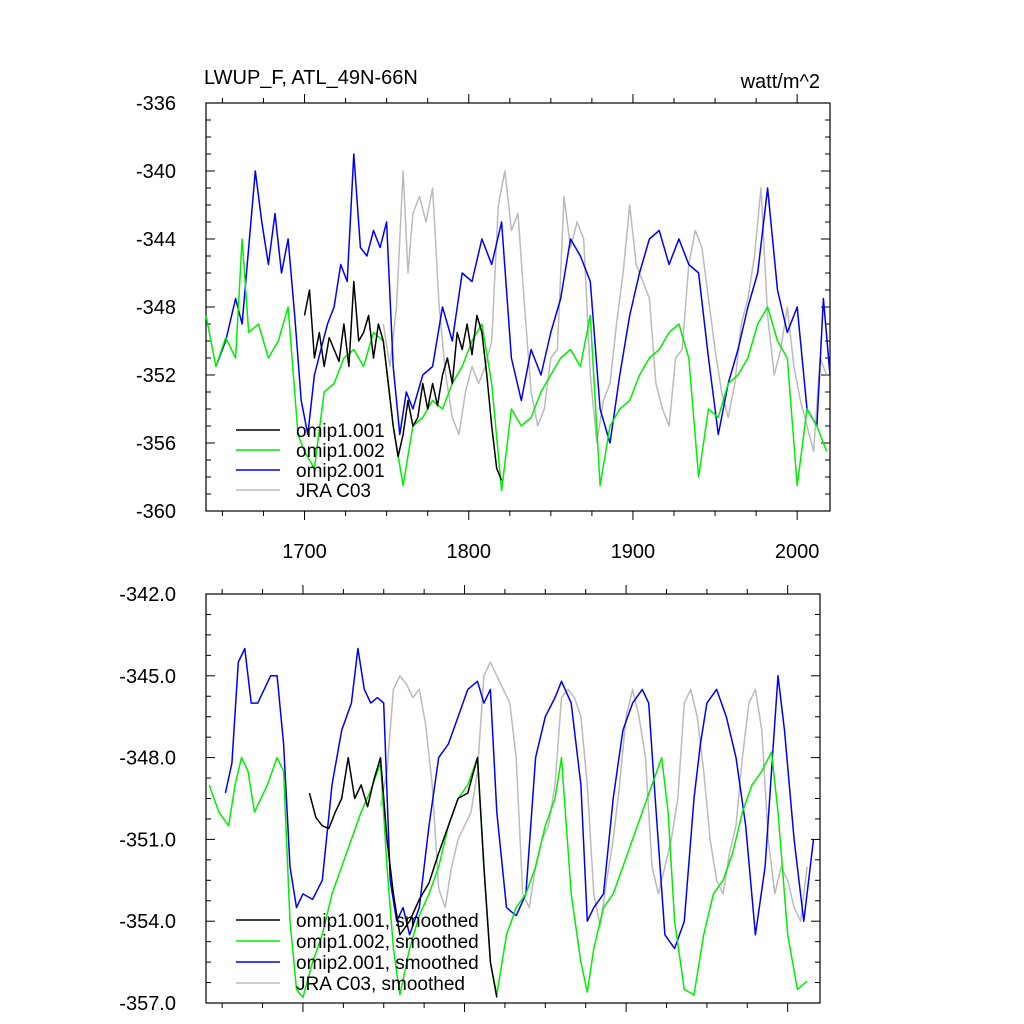  What do you see at coordinates (333, 491) in the screenshot?
I see `legend-label: JRA C03` at bounding box center [333, 491].